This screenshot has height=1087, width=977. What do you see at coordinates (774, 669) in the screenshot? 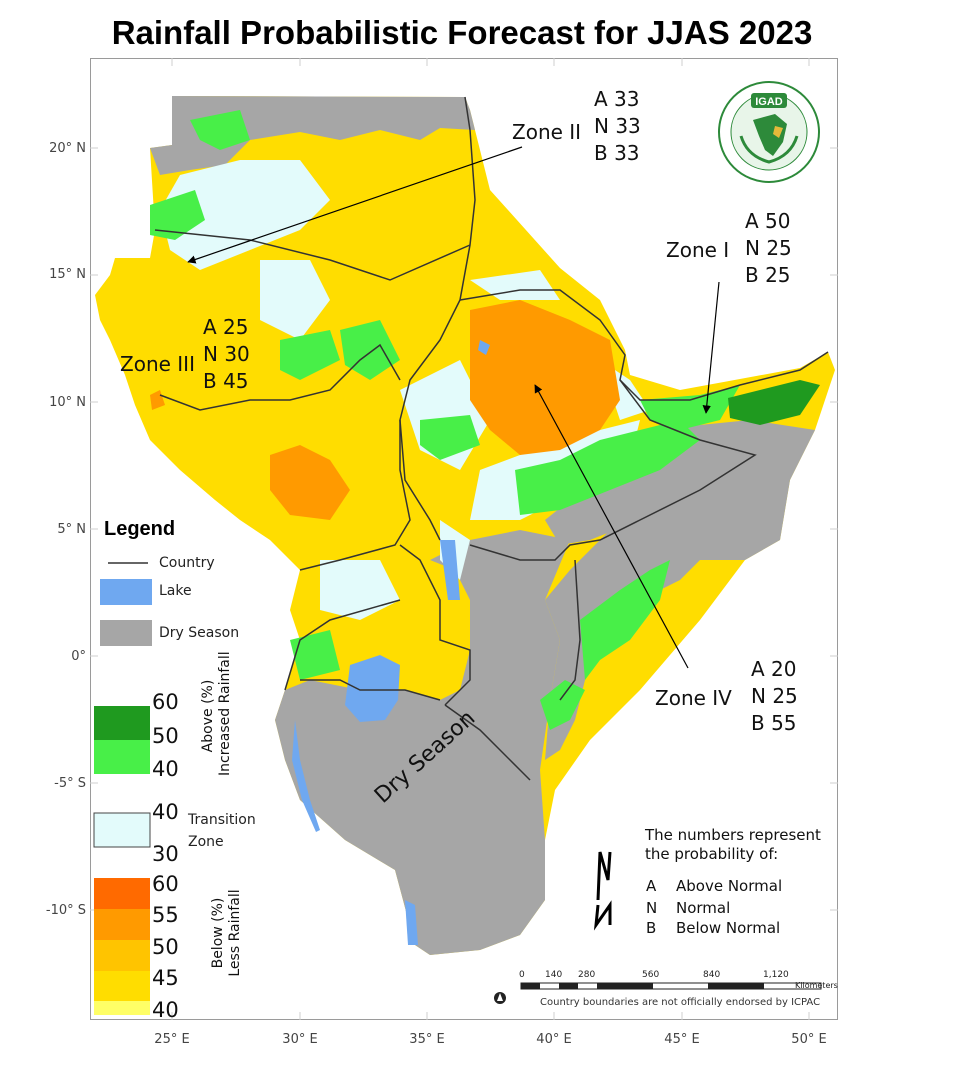
I see `prob-above: A 20` at bounding box center [774, 669].